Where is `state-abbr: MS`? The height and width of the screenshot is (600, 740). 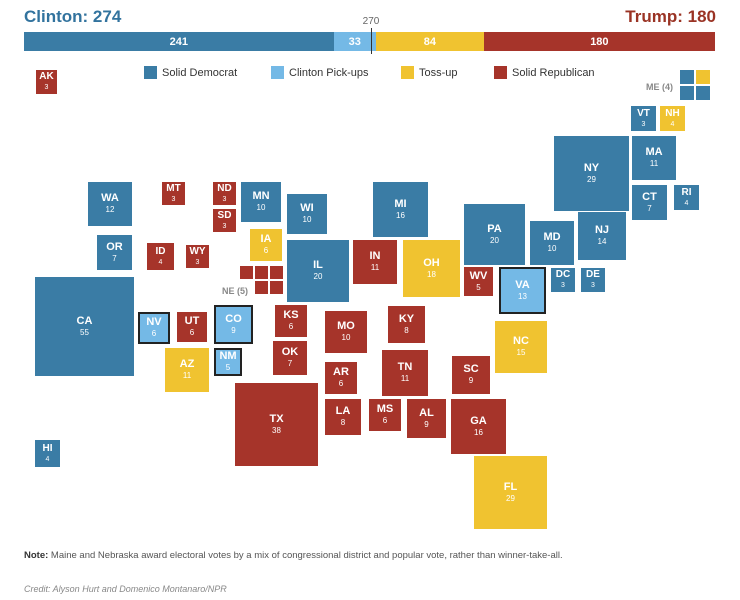
state-abbr: MS is located at coordinates (385, 409).